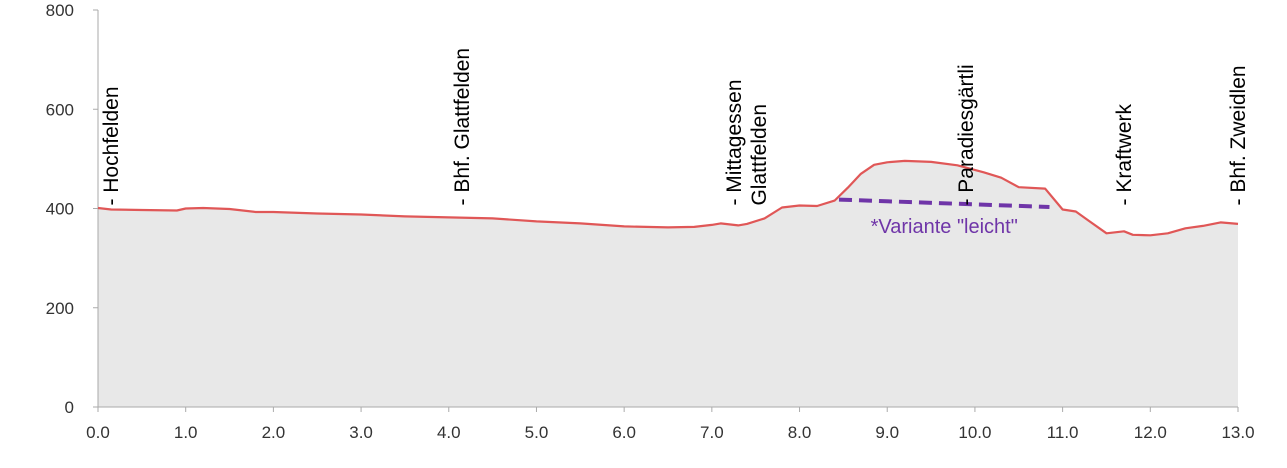 The width and height of the screenshot is (1287, 468). I want to click on elevation-line, so click(668, 198).